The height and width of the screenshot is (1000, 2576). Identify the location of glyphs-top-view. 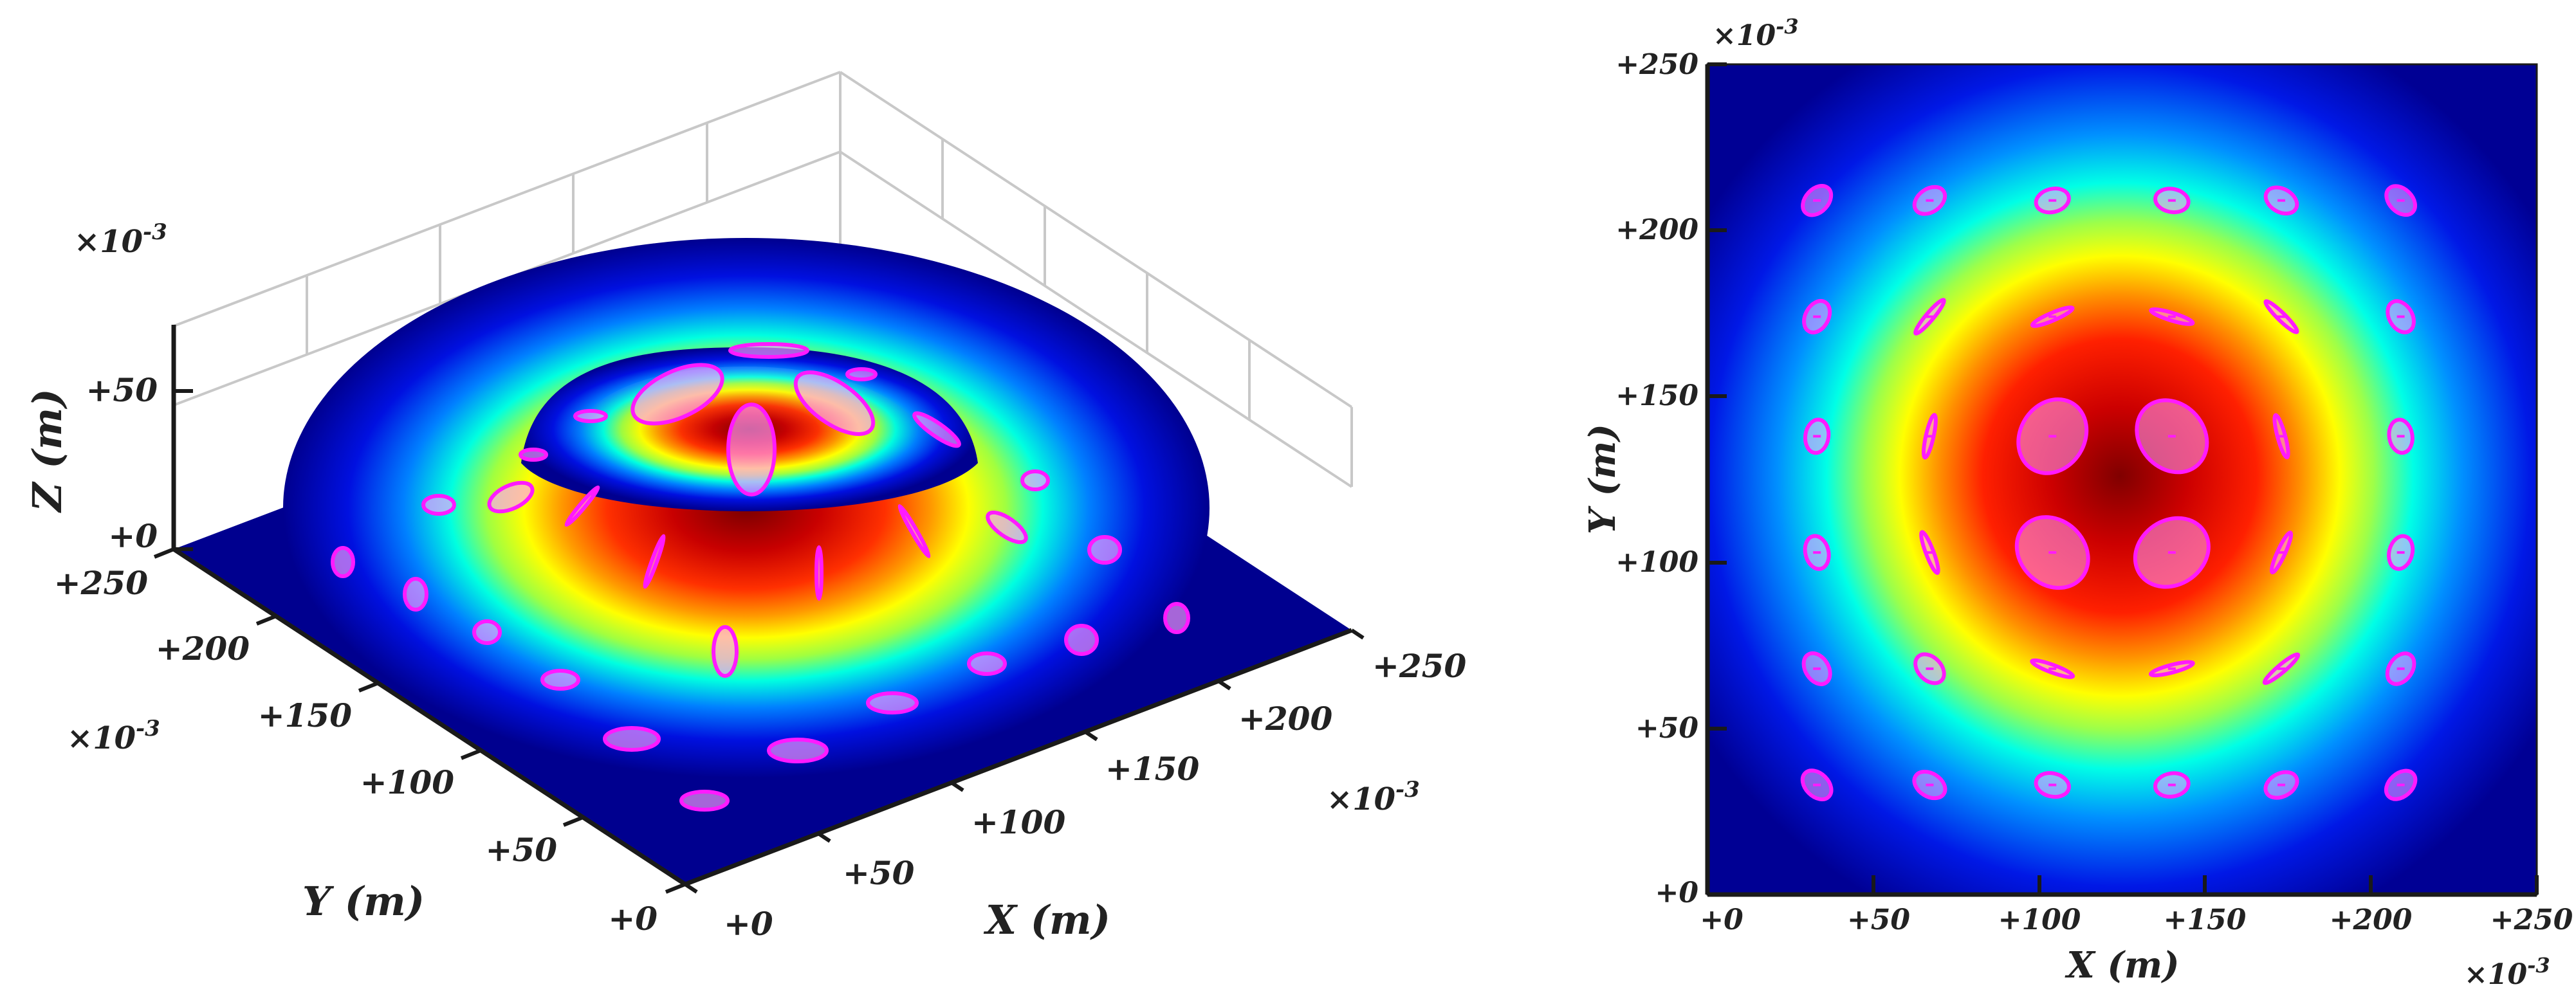
(2109, 492).